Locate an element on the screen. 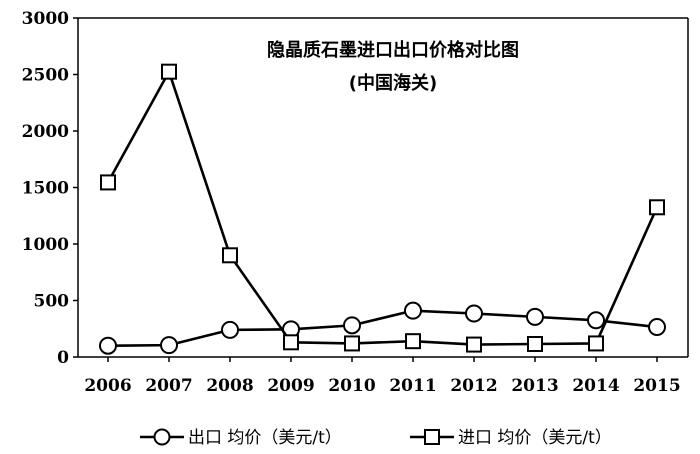 The width and height of the screenshot is (700, 454). x-tick-label: 2012 is located at coordinates (473, 386).